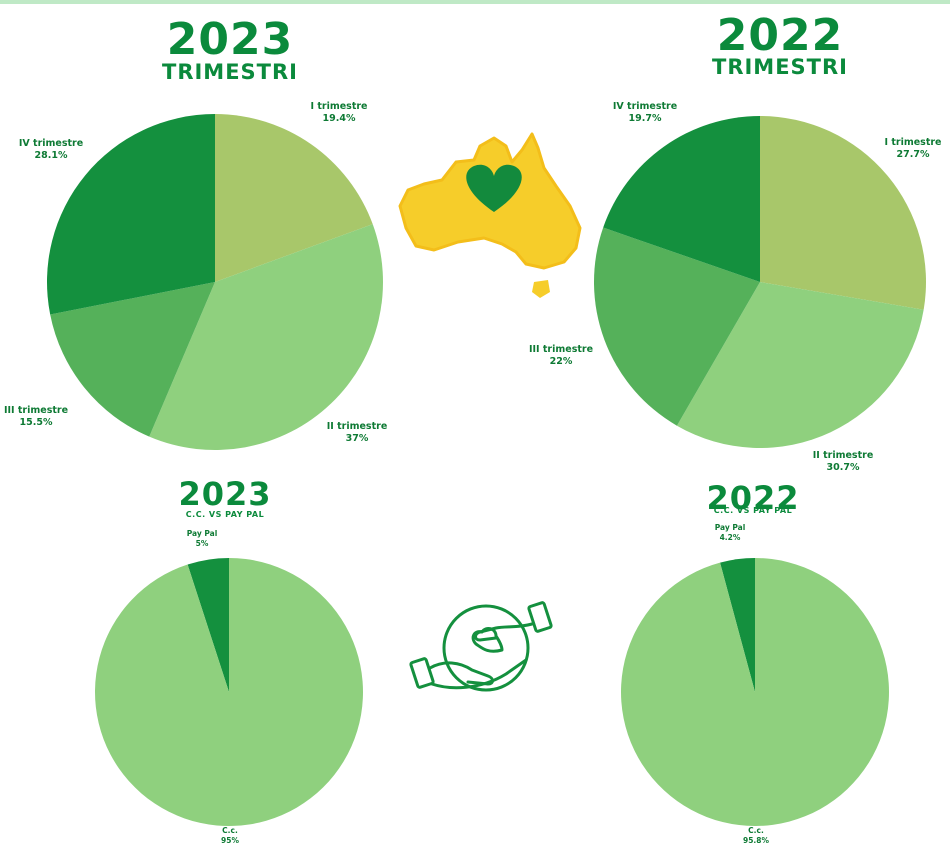 The image size is (950, 848). I want to click on slice-label-2022-paypal: Pay Pal 4.2%, so click(730, 533).